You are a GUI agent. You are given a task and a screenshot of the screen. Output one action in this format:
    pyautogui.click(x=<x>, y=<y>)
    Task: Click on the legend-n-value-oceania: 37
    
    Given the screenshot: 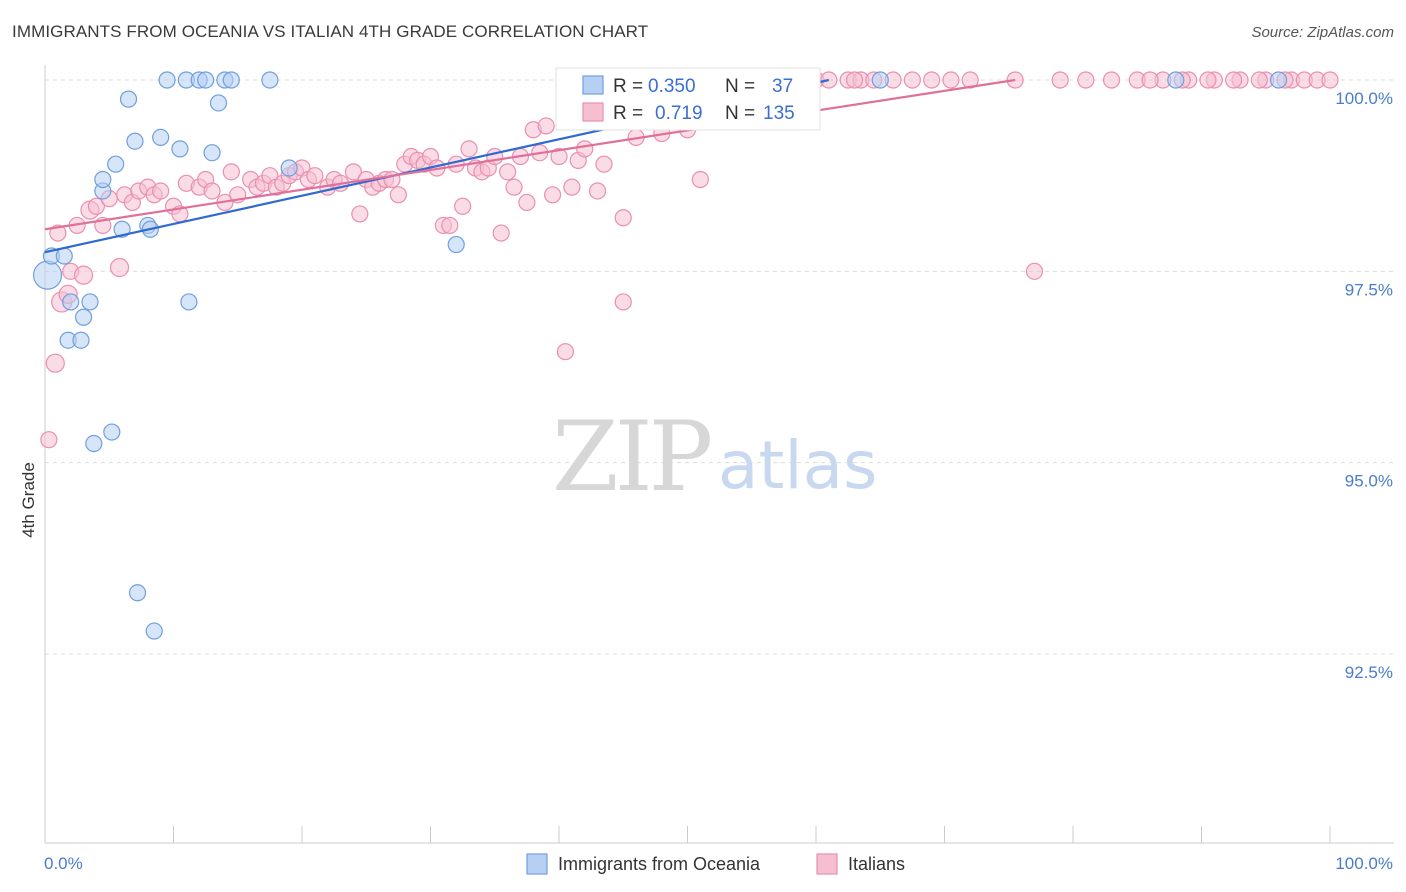 What is the action you would take?
    pyautogui.click(x=782, y=86)
    